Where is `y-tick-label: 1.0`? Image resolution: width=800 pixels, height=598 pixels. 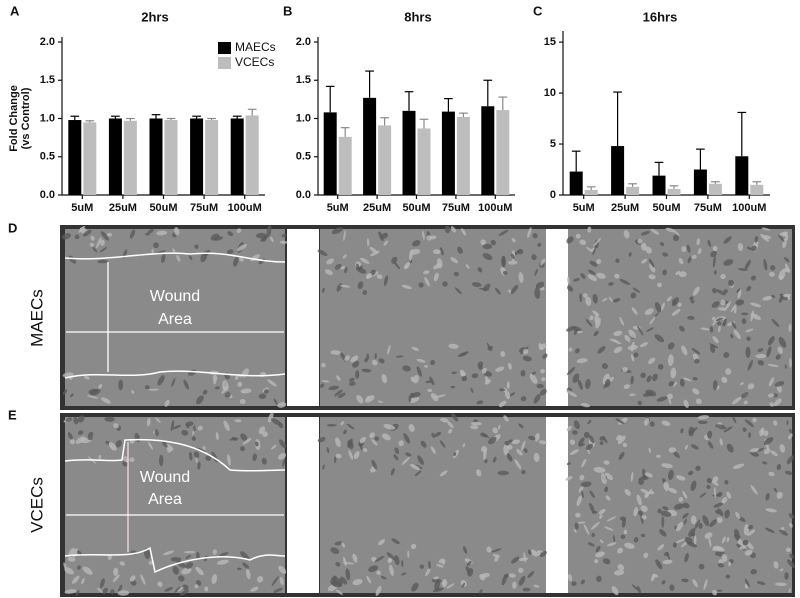 y-tick-label: 1.0 is located at coordinates (303, 118).